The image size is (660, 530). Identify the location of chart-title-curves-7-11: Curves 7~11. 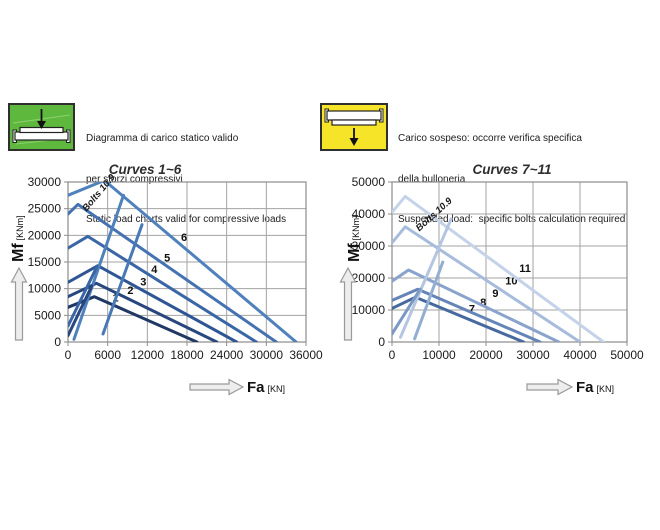
(512, 169).